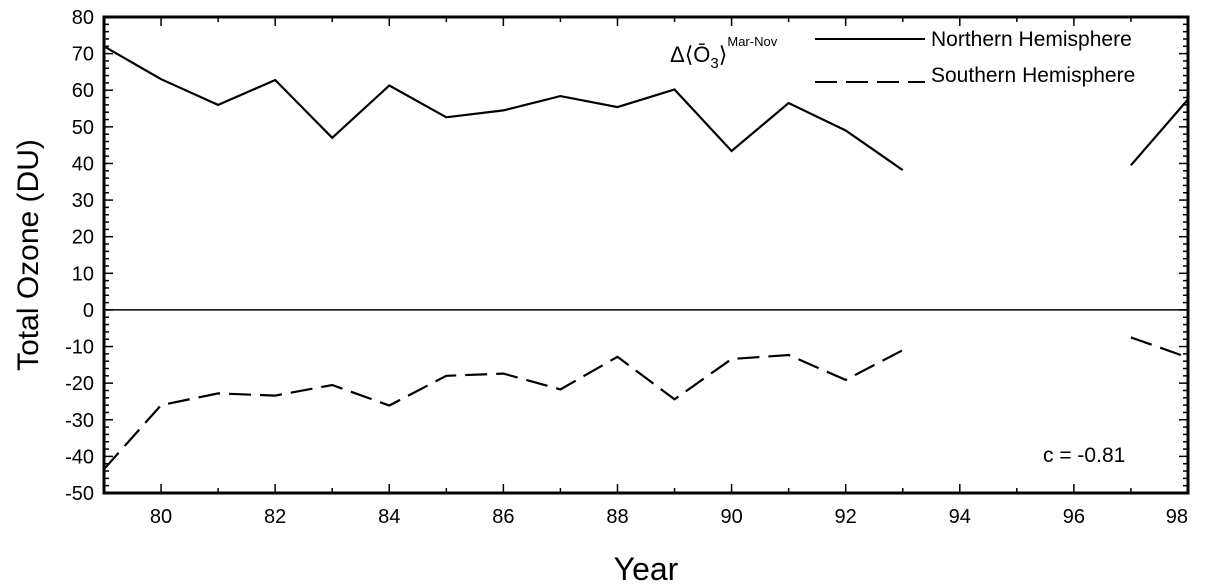 This screenshot has height=586, width=1212. What do you see at coordinates (503, 517) in the screenshot?
I see `x-tick-label: 86` at bounding box center [503, 517].